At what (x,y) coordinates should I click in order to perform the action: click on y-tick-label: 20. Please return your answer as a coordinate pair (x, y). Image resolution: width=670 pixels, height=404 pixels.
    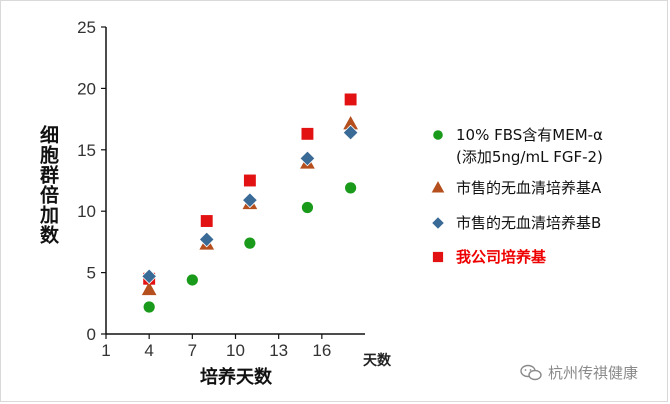
    Looking at the image, I should click on (86, 88).